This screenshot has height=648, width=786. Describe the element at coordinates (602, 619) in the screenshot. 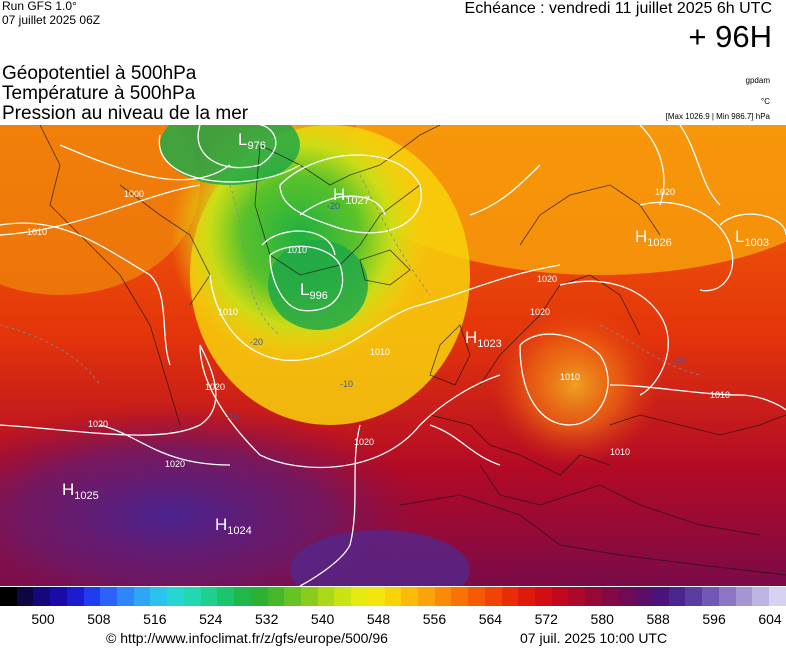

I see `colorbar-tick-label: 580` at that location.